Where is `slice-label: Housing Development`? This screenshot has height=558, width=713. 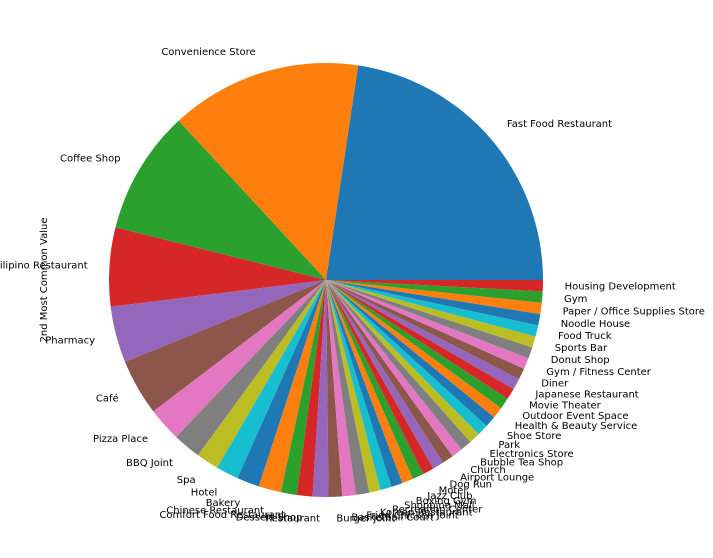
slice-label: Housing Development is located at coordinates (620, 286).